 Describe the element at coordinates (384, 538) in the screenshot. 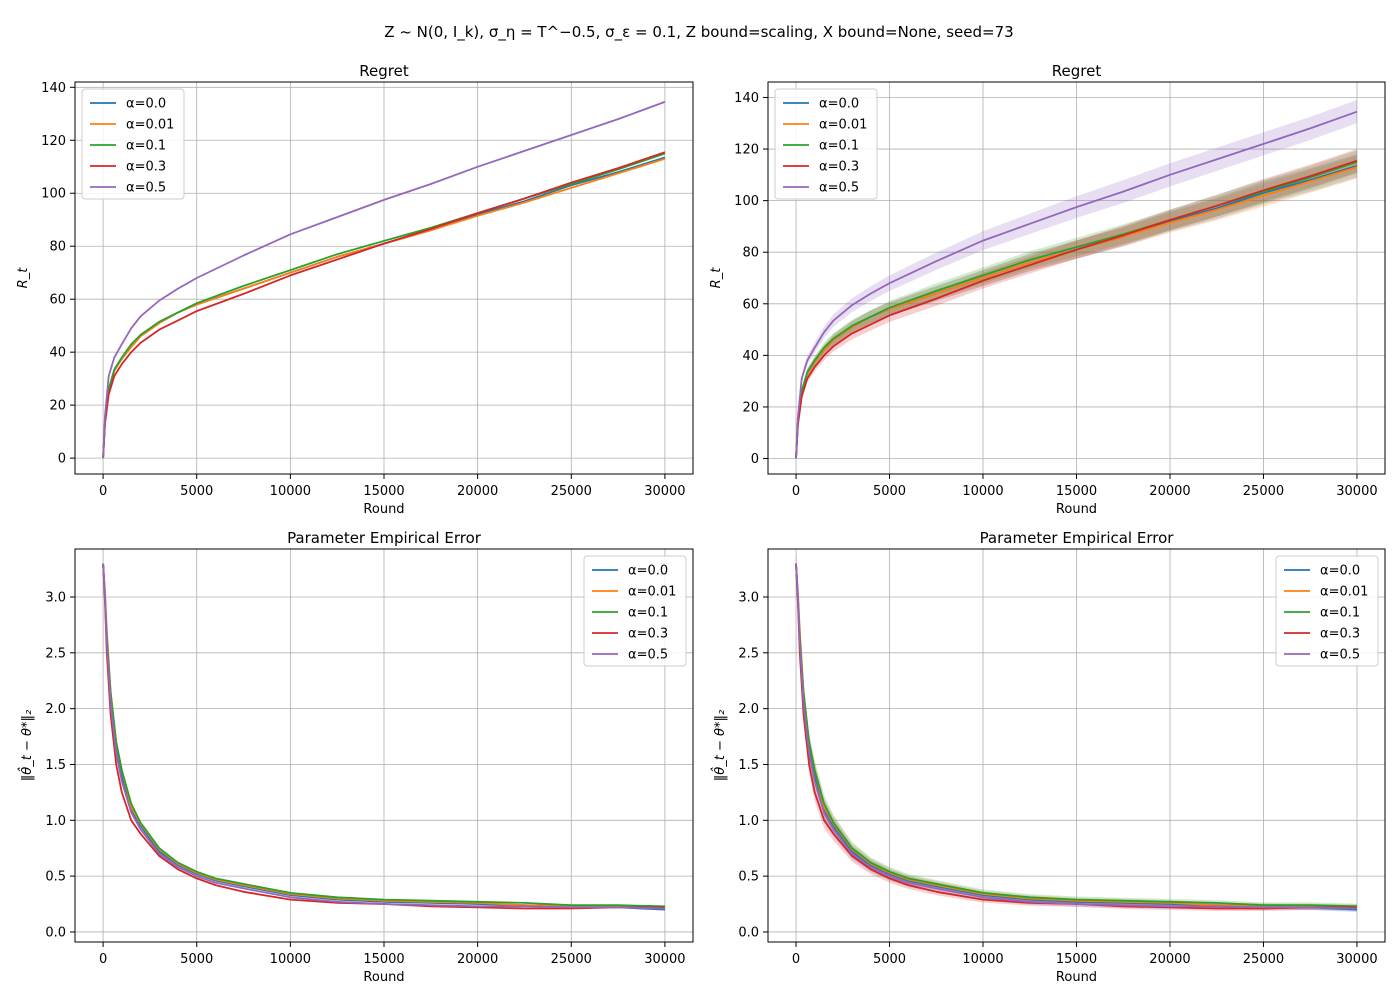

I see `subplot-title: Parameter Empirical Error` at that location.